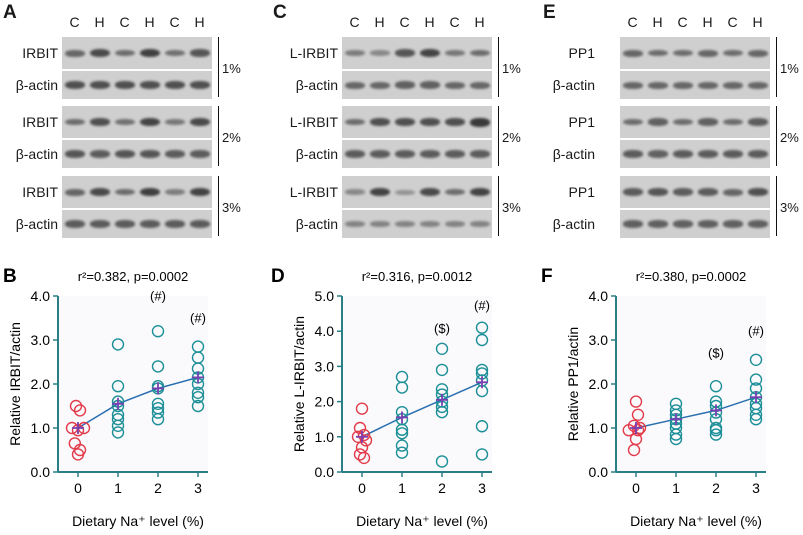  Describe the element at coordinates (716, 353) in the screenshot. I see `significance-label: ($)` at that location.